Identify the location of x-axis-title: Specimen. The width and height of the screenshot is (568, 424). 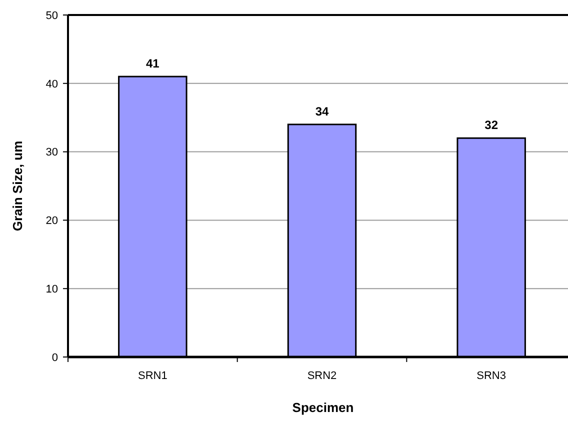
(323, 407).